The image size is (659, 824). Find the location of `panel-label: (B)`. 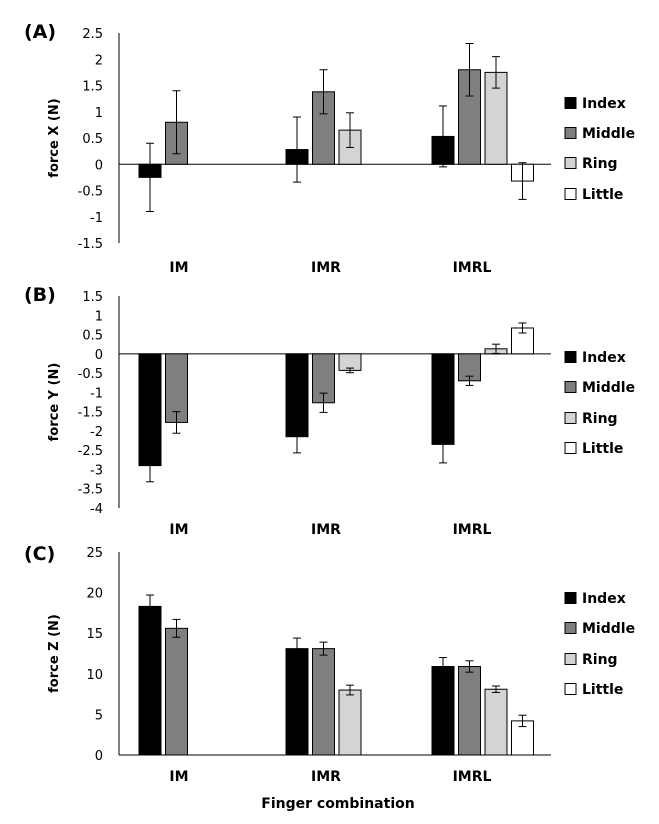

panel-label: (B) is located at coordinates (40, 295).